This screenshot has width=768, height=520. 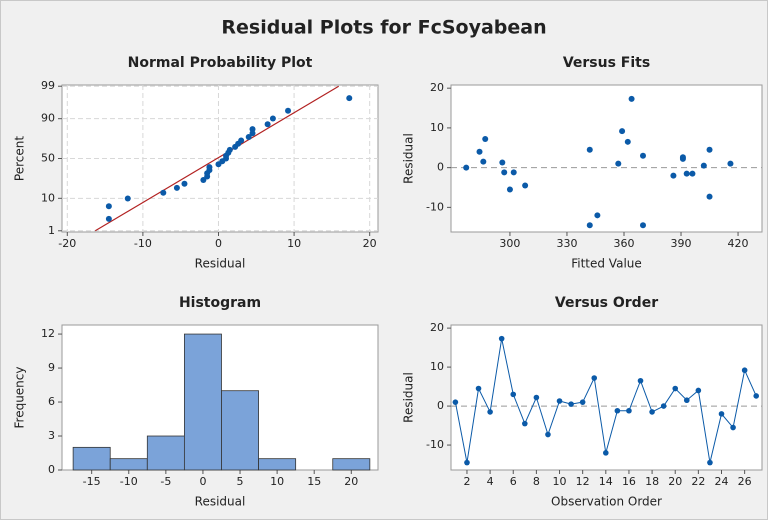 What do you see at coordinates (51, 367) in the screenshot?
I see `y-tick-label: 9` at bounding box center [51, 367].